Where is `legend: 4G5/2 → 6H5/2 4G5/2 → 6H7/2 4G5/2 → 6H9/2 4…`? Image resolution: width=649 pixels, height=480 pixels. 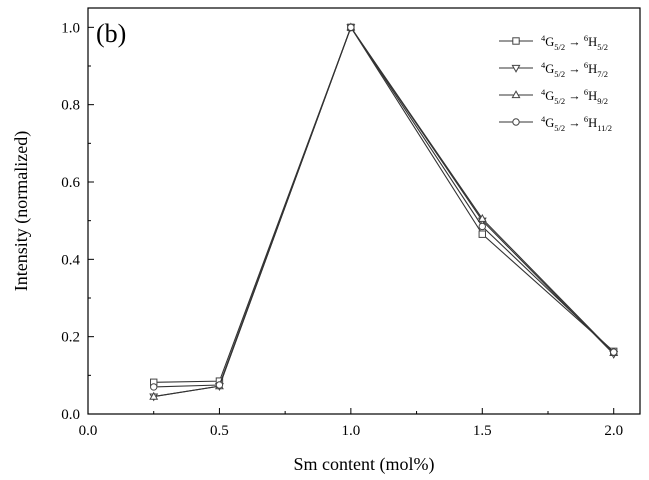 legend: 4G5/2 → 6H5/2 4G5/2 → 6H7/2 4G5/2 → 6H9/2 4… is located at coordinates (555, 83).